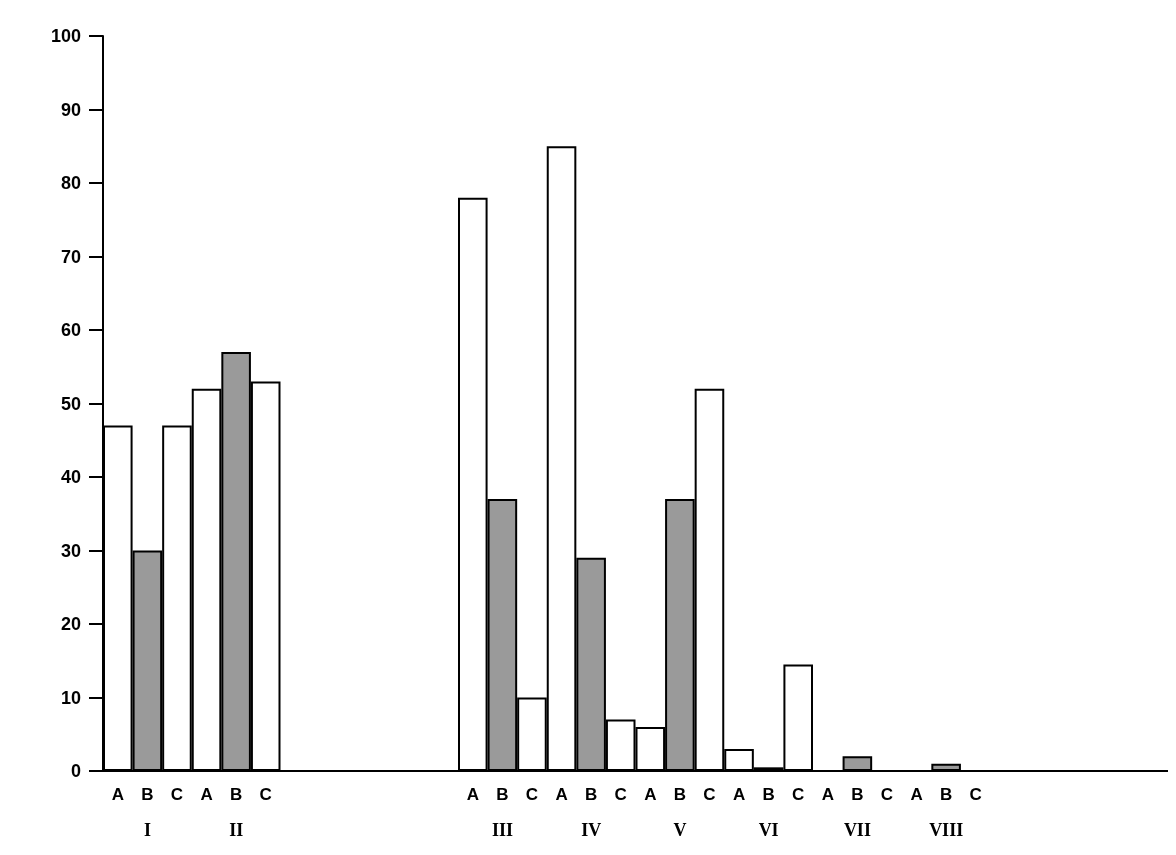  What do you see at coordinates (236, 830) in the screenshot?
I see `x-tick-label: II` at bounding box center [236, 830].